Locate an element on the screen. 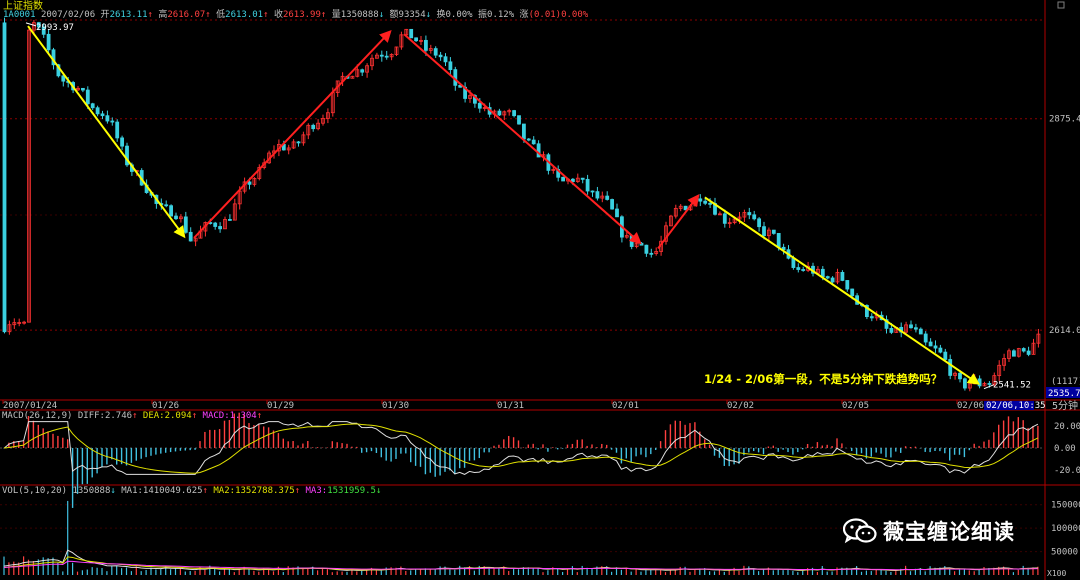 This screenshot has height=580, width=1080. date-label: 02/06 is located at coordinates (970, 406).